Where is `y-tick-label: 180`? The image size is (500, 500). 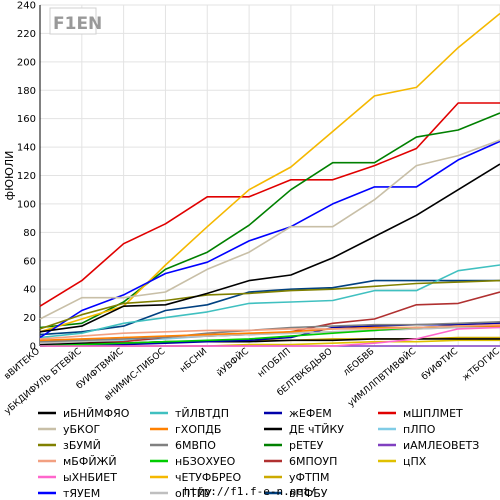
y-tick-label: 180 is located at coordinates (26, 91).